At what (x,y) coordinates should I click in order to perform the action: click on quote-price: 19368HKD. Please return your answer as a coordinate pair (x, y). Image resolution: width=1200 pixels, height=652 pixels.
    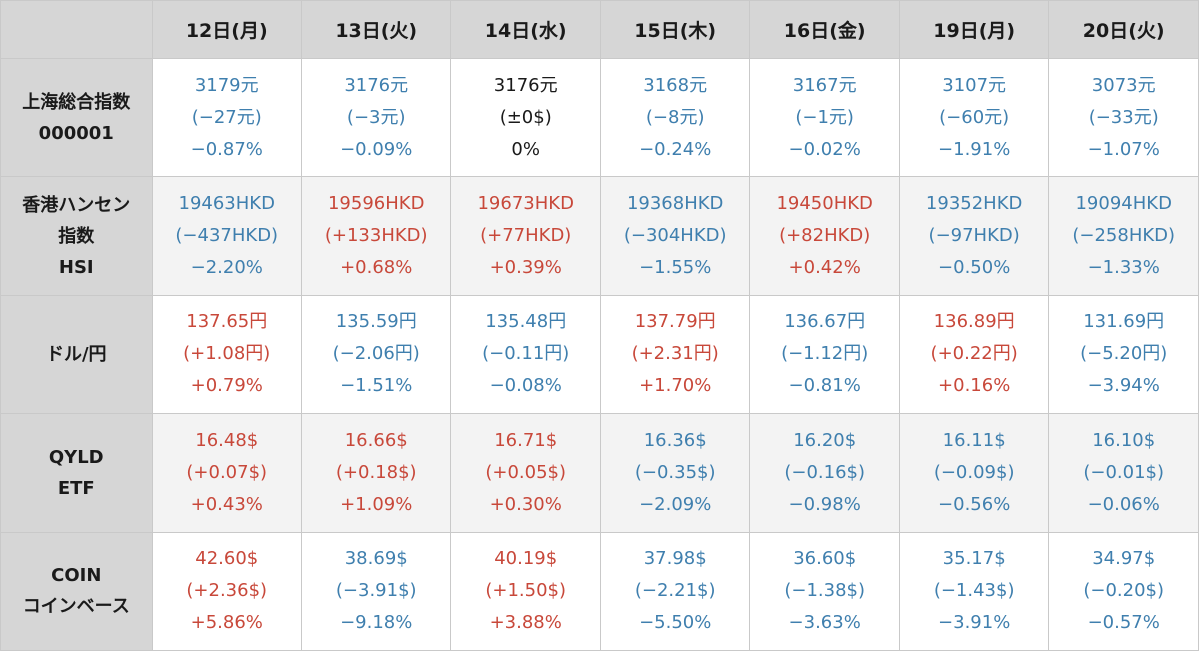
    Looking at the image, I should click on (675, 204).